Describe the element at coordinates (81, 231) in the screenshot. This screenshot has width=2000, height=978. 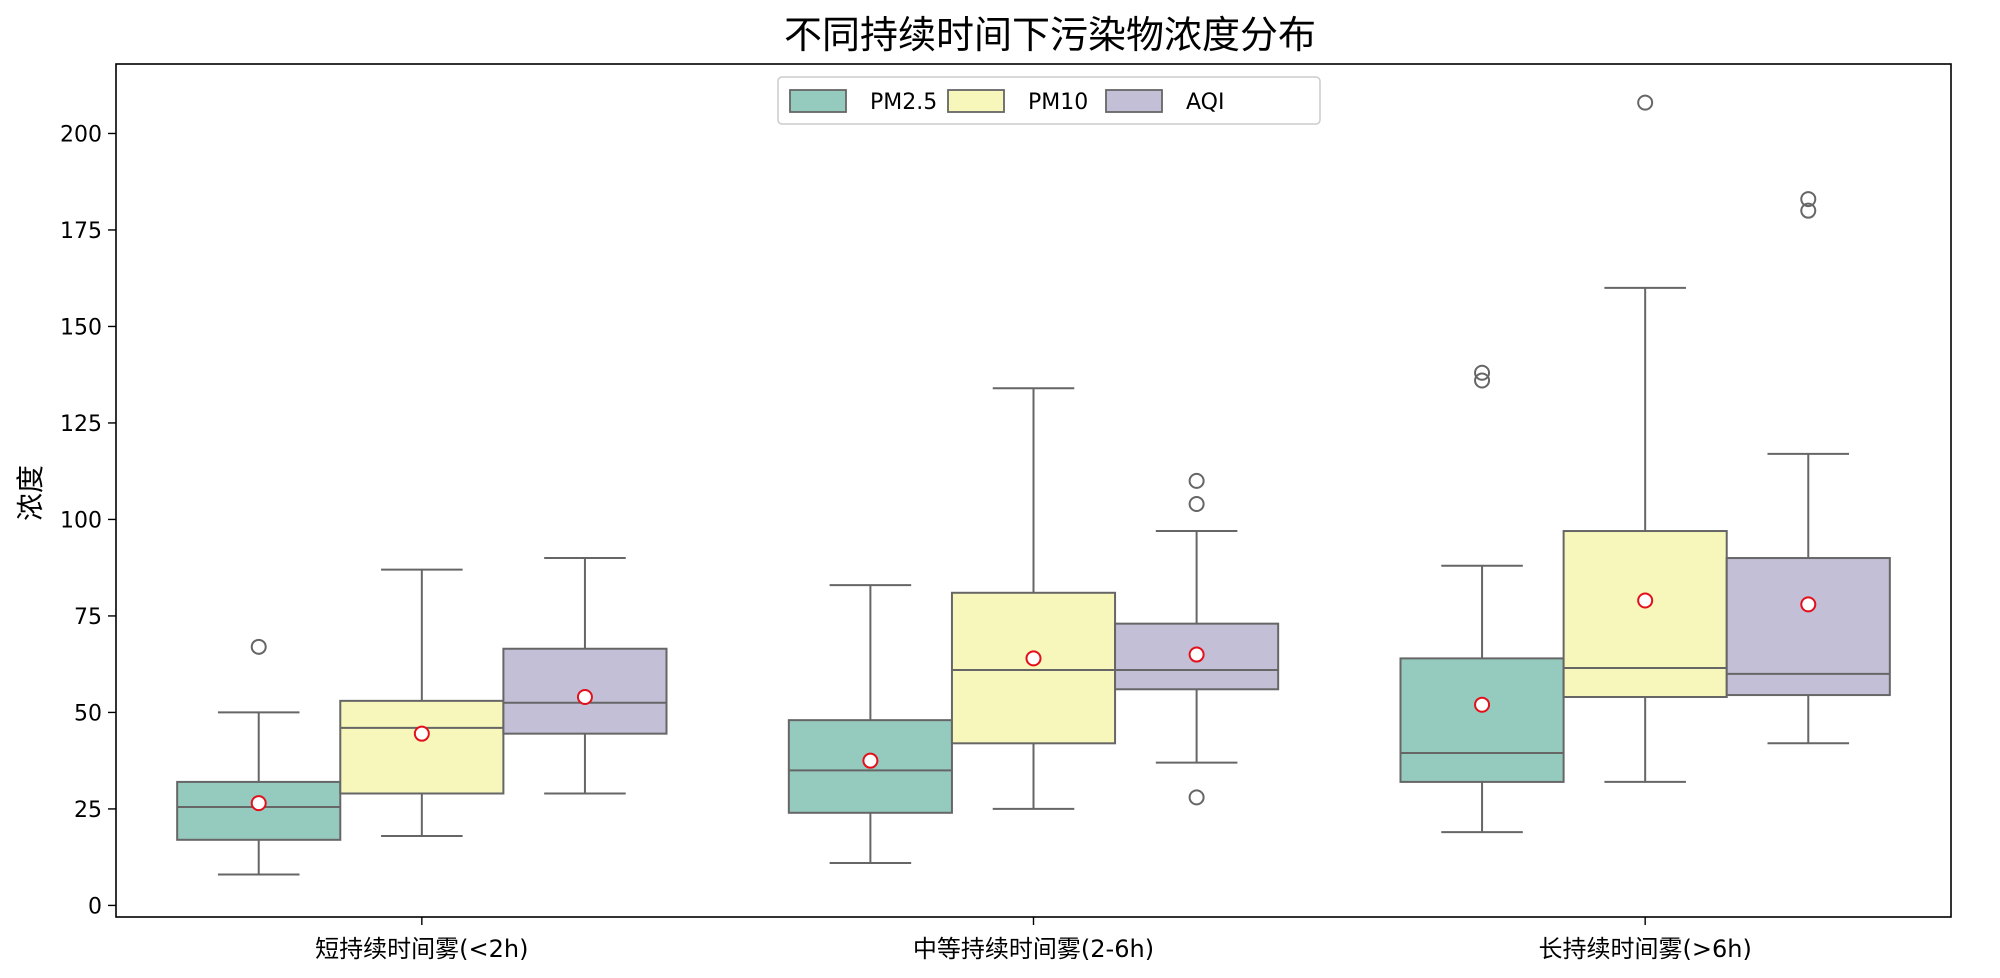
I see `y-tick-label: 175` at that location.